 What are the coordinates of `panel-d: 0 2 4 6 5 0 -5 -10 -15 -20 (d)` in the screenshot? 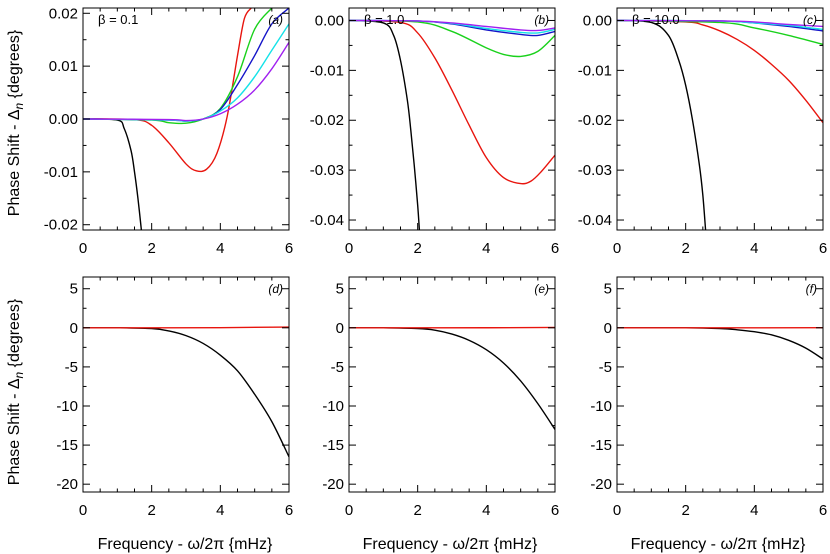 It's located at (174, 397).